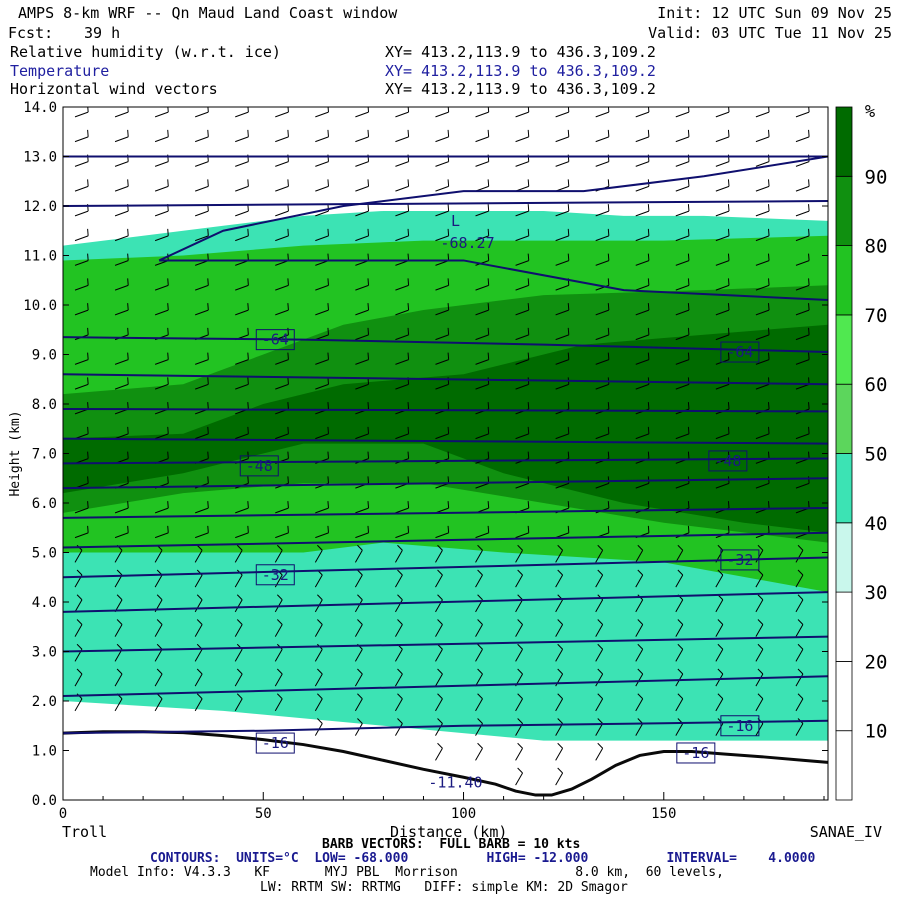  Describe the element at coordinates (40, 257) in the screenshot. I see `y-tick-label: 11.0` at that location.